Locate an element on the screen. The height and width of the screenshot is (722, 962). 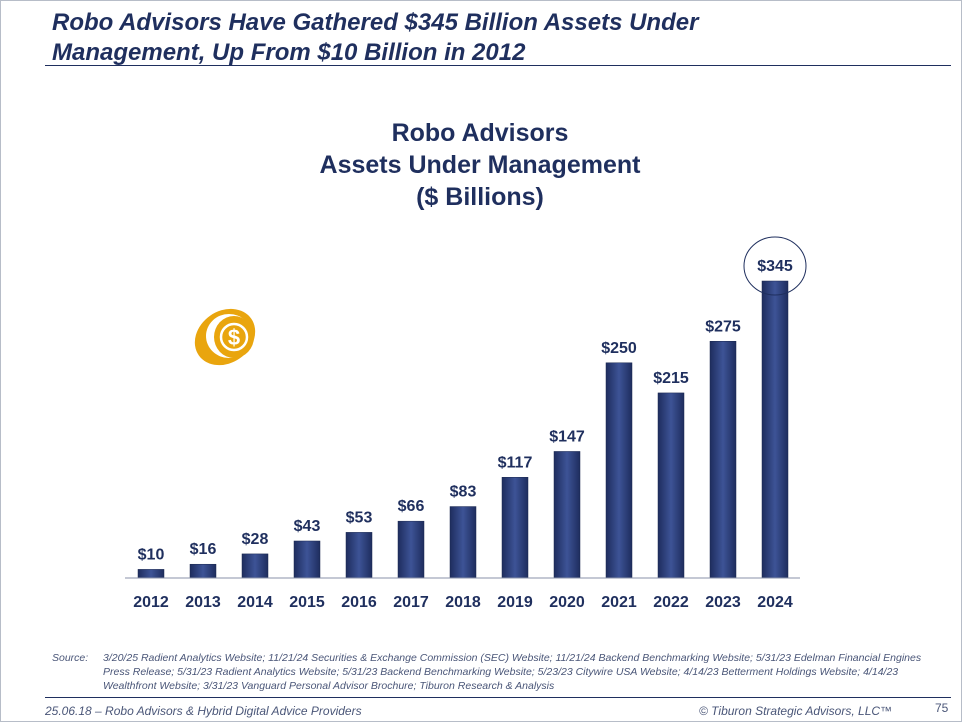
page-number: 75 is located at coordinates (942, 708).